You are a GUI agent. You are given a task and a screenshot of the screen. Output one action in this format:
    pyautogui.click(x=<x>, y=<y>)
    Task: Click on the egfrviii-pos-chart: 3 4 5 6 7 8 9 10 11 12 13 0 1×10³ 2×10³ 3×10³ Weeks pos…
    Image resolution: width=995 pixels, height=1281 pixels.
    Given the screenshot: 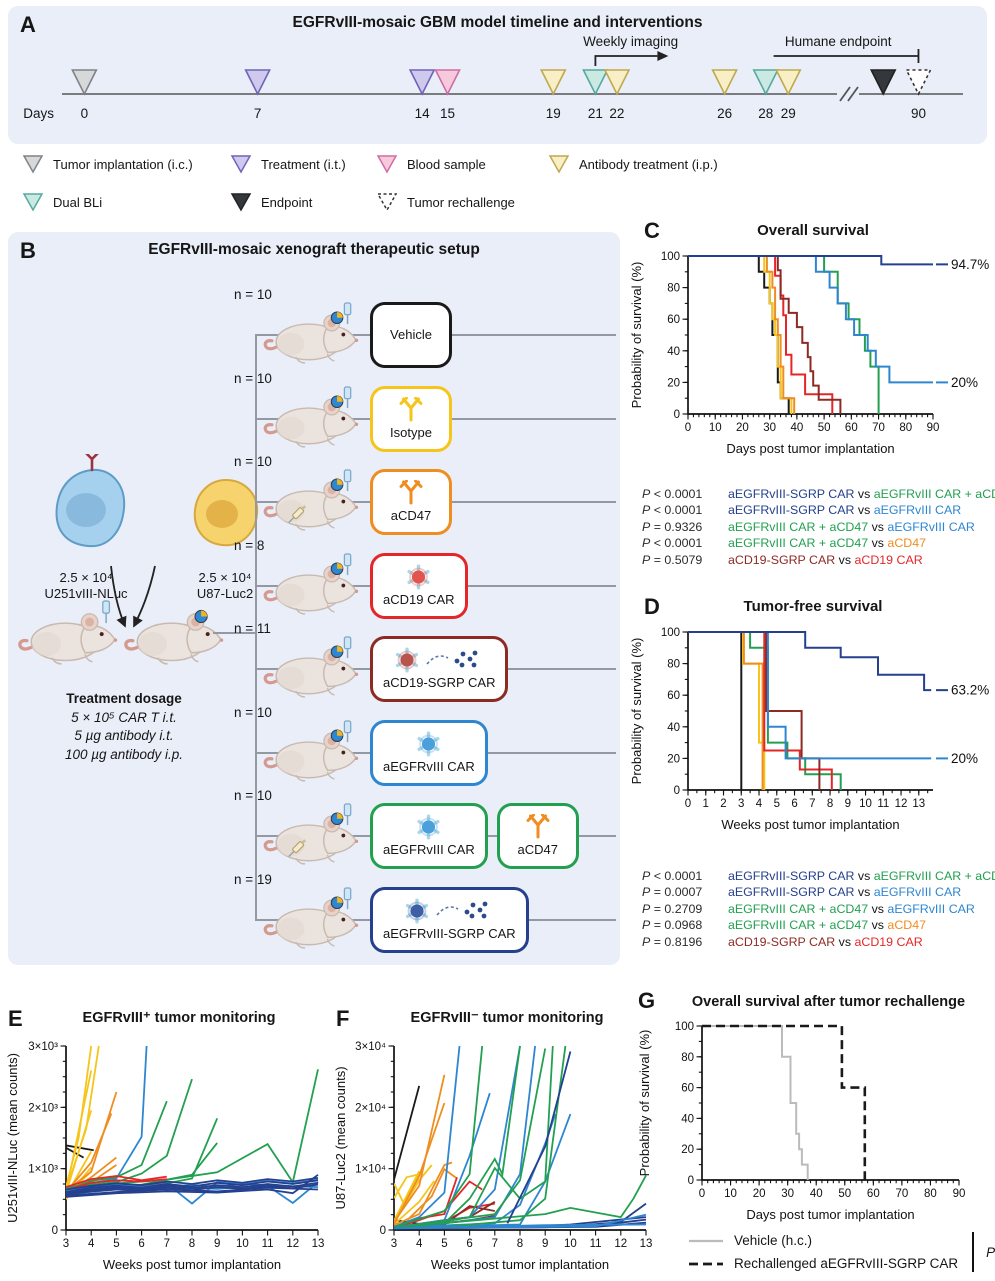 What is the action you would take?
    pyautogui.click(x=166, y=1158)
    